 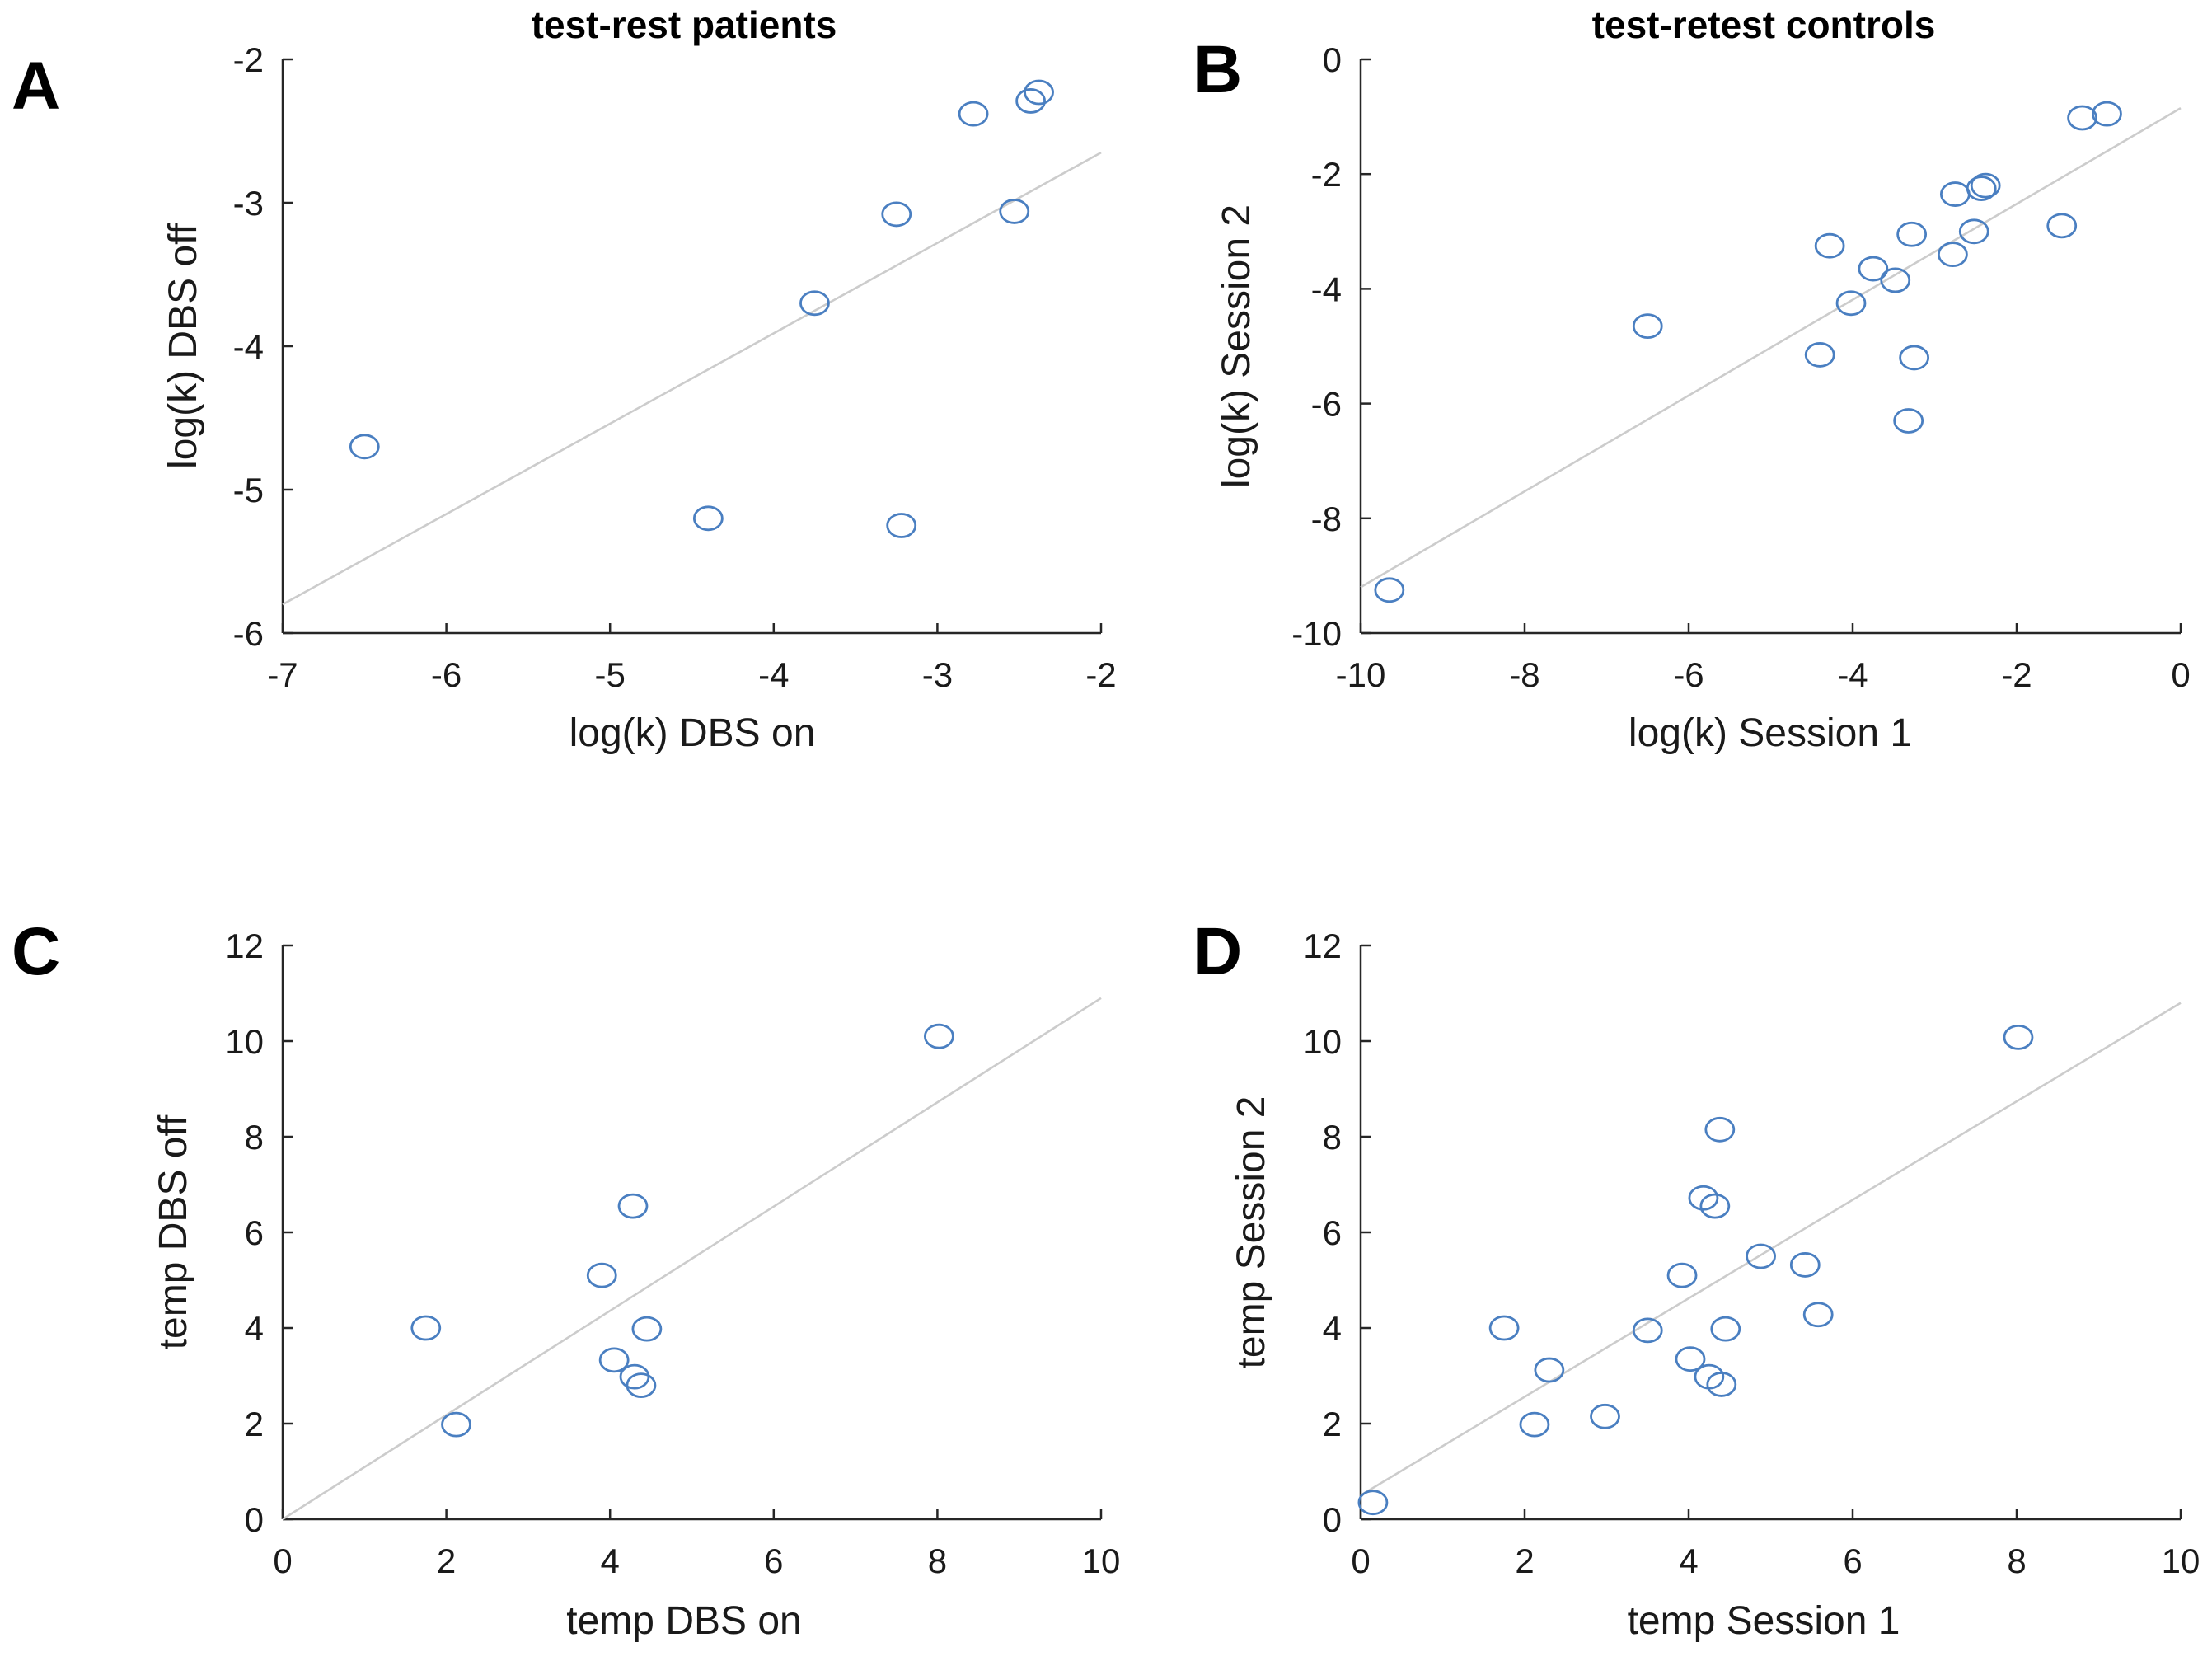 What do you see at coordinates (244, 946) in the screenshot?
I see `panel-c-y-tick-label: 12` at bounding box center [244, 946].